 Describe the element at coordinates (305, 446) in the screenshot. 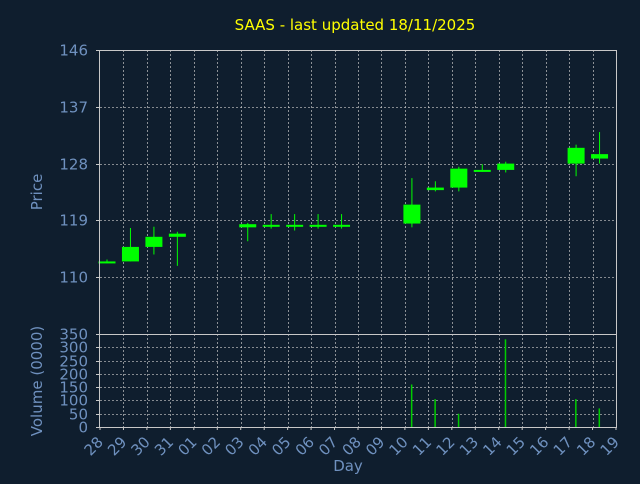

I see `x-tick-label: 06` at that location.